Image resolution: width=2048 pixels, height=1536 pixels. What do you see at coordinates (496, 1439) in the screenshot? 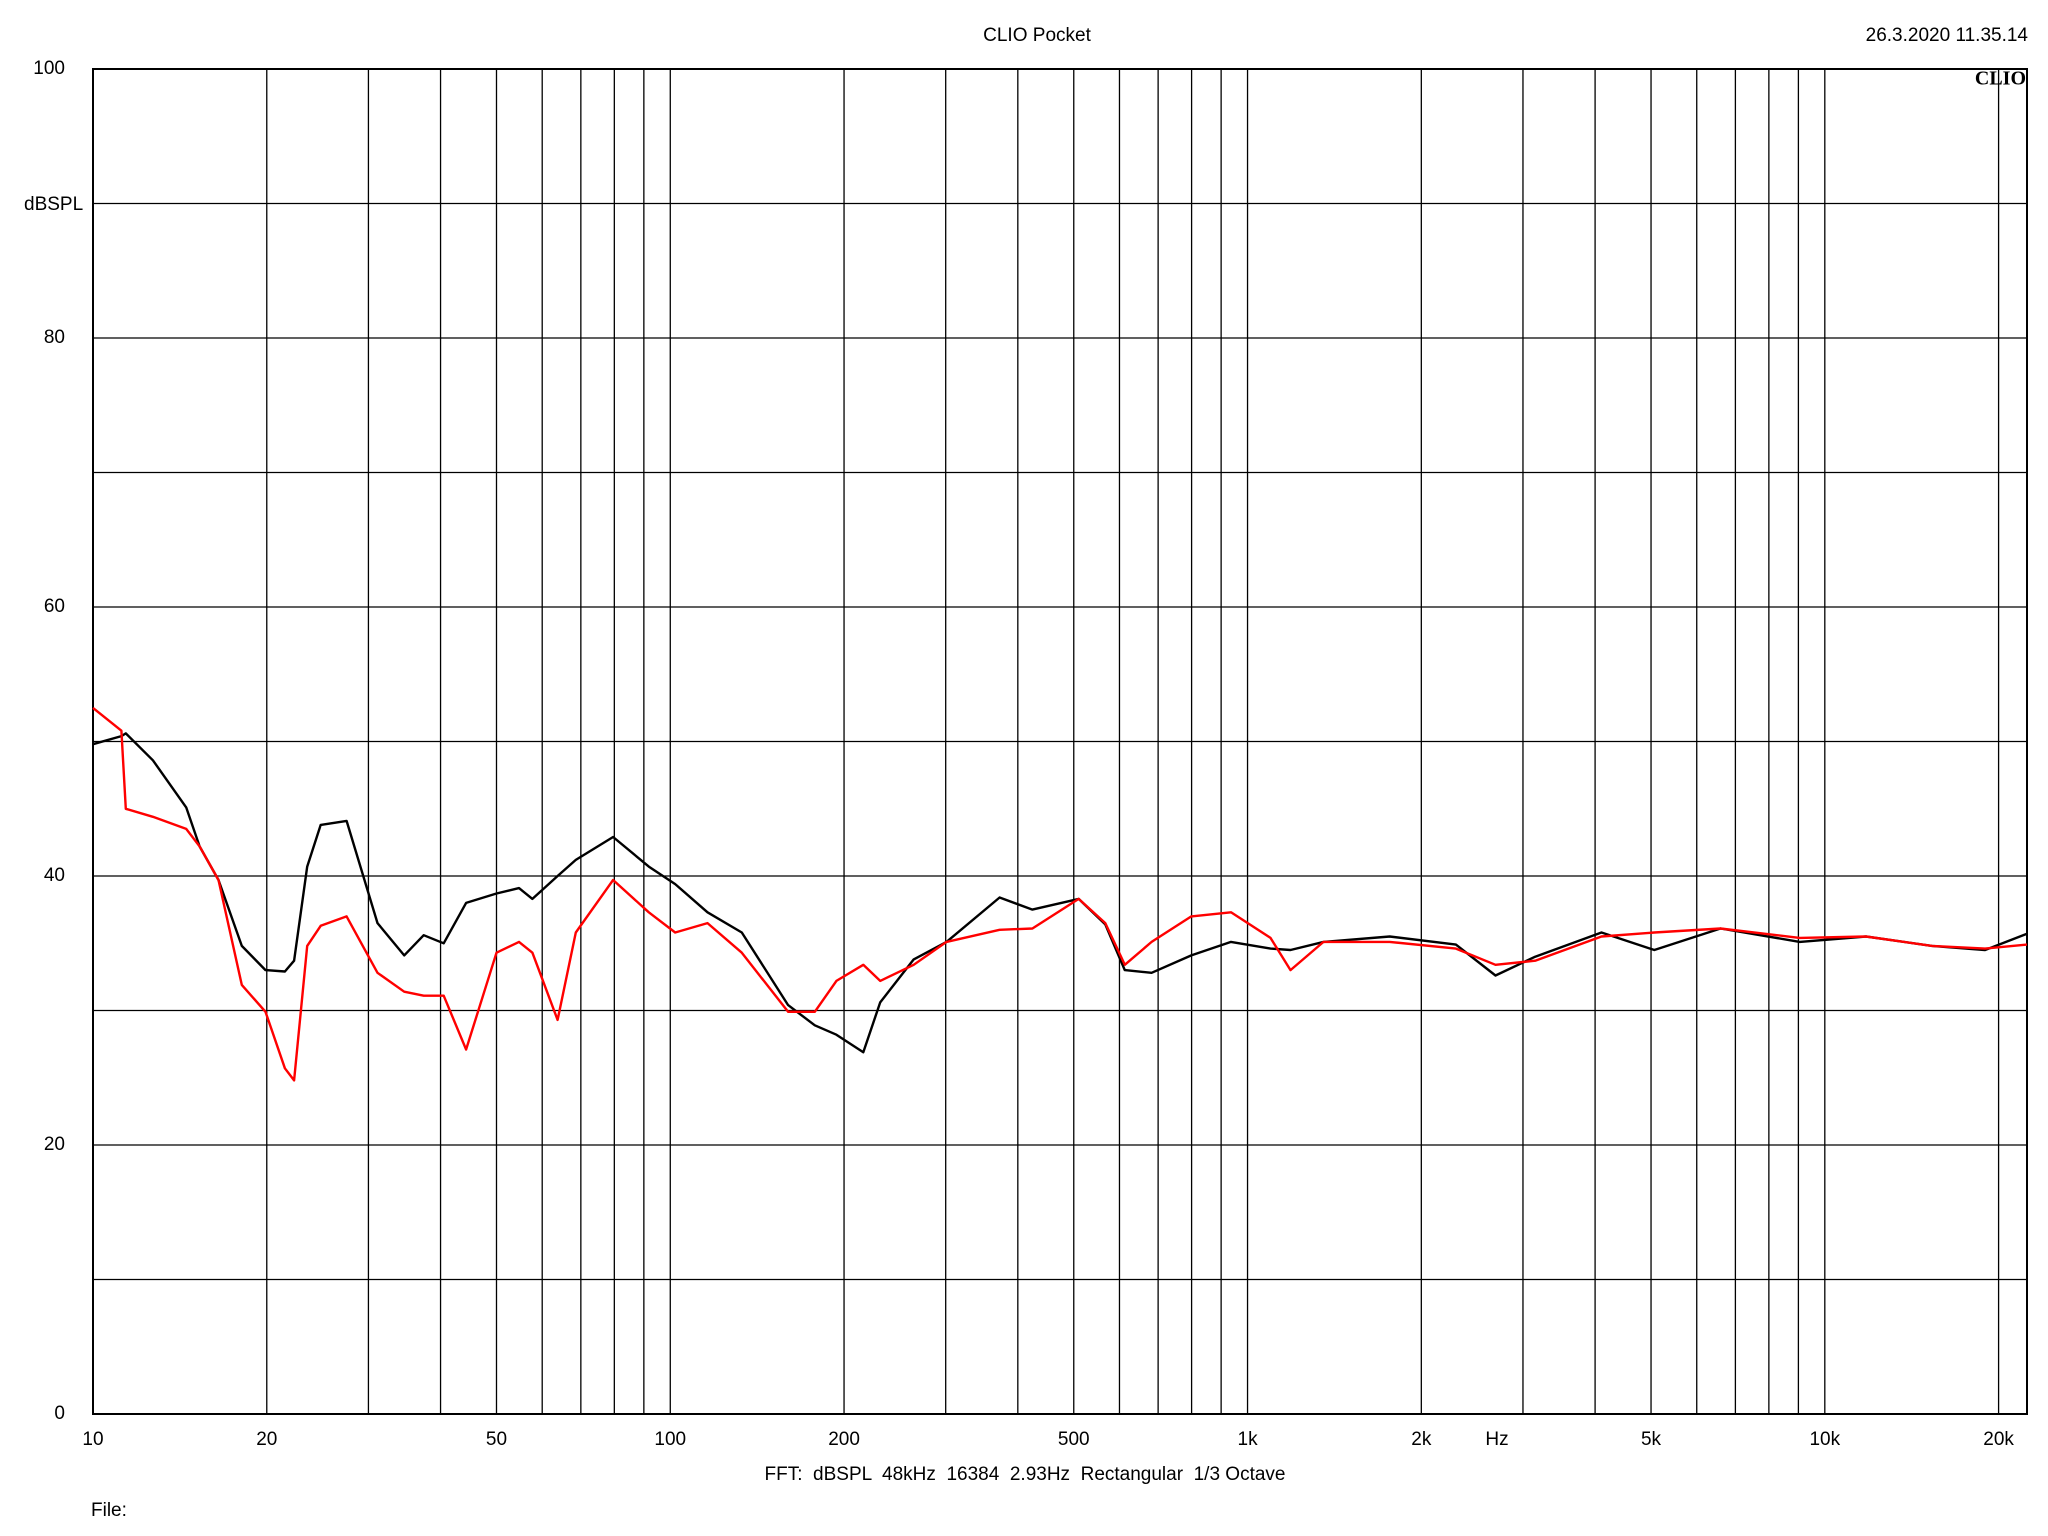
I see `x-tick-label: 50` at bounding box center [496, 1439].